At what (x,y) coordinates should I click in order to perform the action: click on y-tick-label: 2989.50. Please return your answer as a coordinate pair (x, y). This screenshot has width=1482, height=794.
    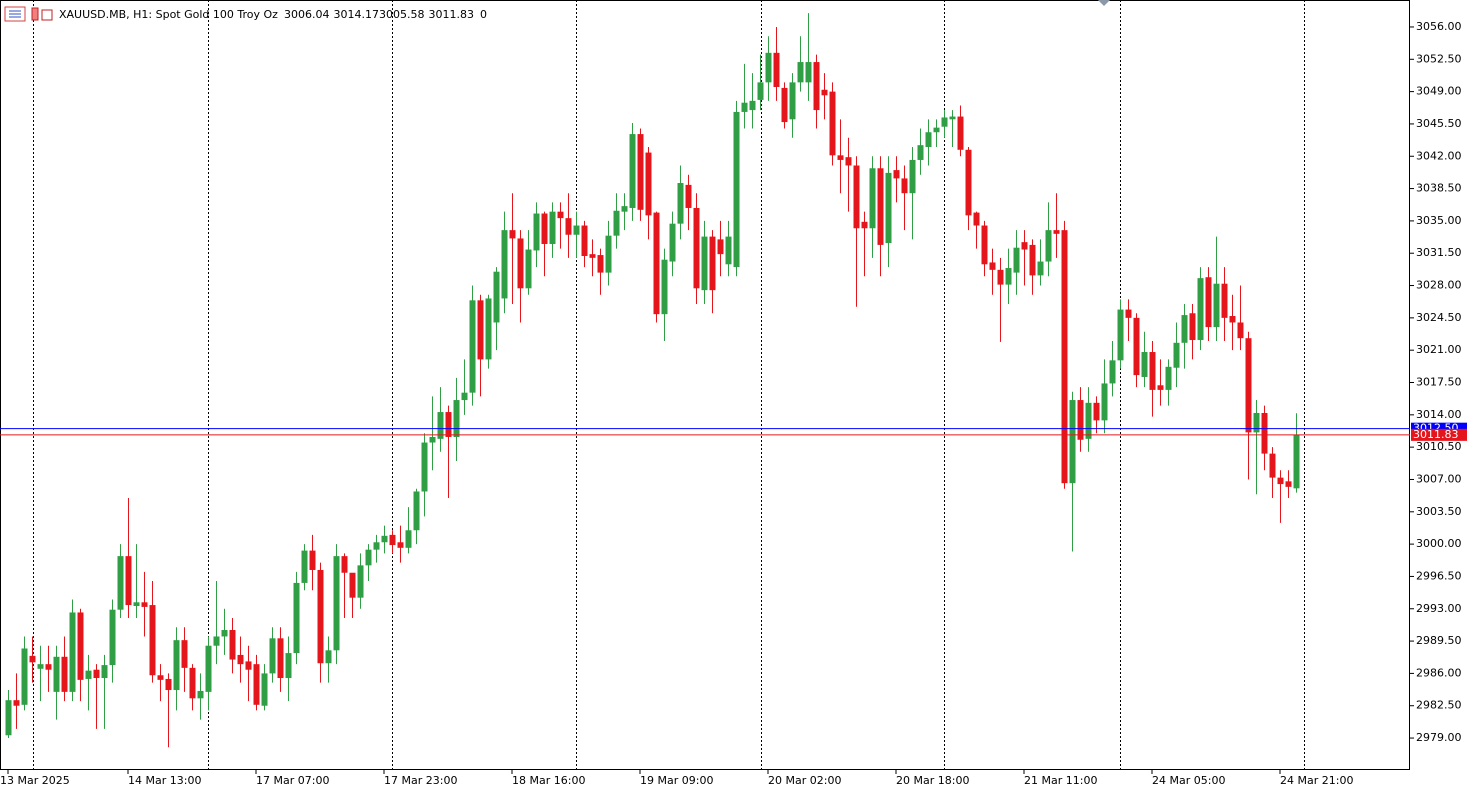
    Looking at the image, I should click on (1439, 640).